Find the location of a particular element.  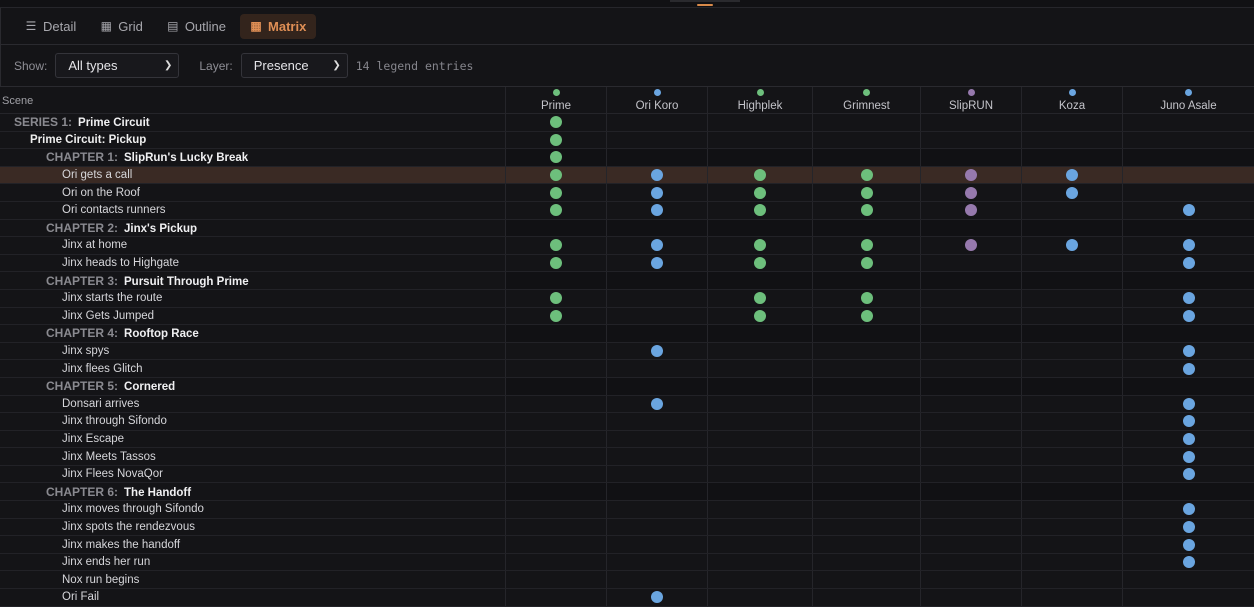

scene-row: Ori gets a call is located at coordinates (627, 175).